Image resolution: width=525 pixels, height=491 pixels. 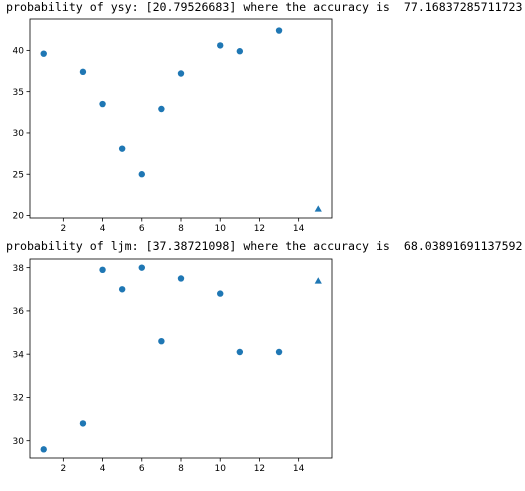 I want to click on y-tick-label: 34, so click(x=19, y=355).